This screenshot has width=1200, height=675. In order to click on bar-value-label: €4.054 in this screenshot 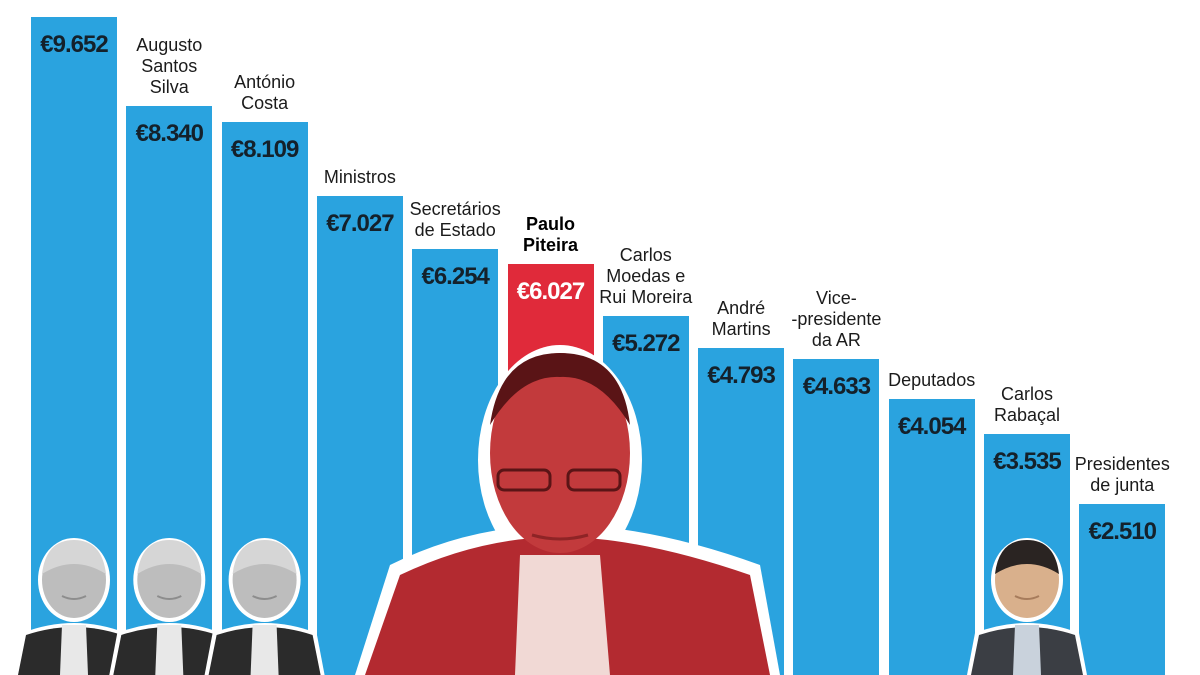, I will do `click(931, 426)`.